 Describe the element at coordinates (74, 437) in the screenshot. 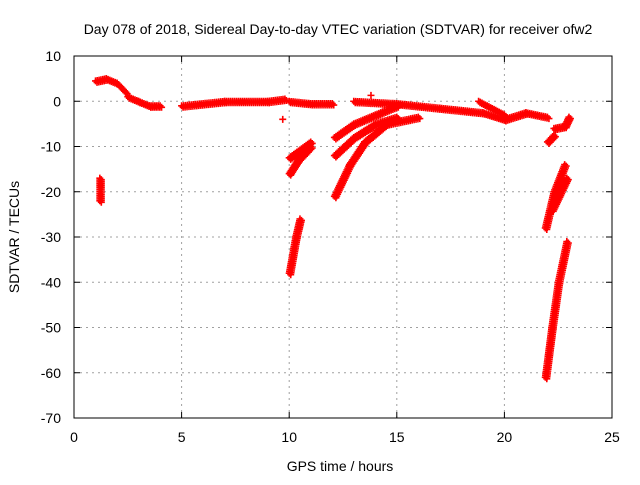

I see `x-tick-label: 0` at that location.